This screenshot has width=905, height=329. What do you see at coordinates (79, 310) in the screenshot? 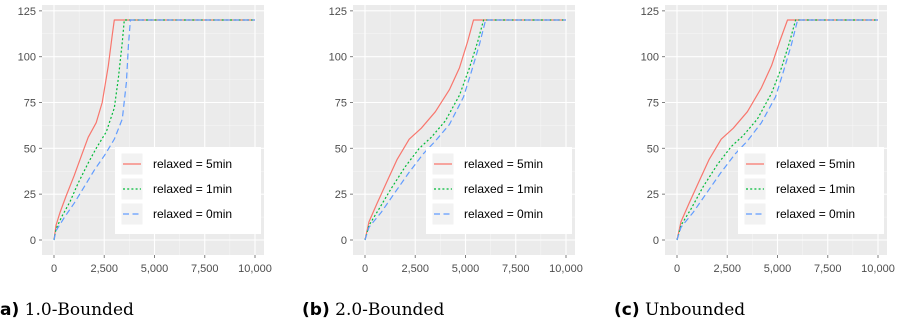
I see `caption-a-text: 1.0-Bounded` at bounding box center [79, 310].